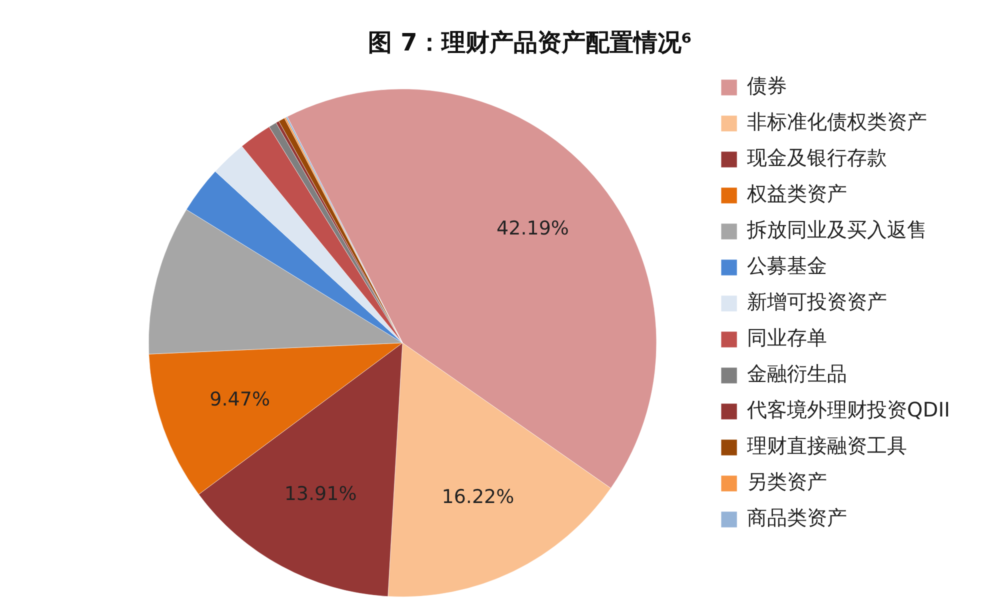 The height and width of the screenshot is (607, 1000). I want to click on legend-label: 新增可投资资产, so click(817, 302).